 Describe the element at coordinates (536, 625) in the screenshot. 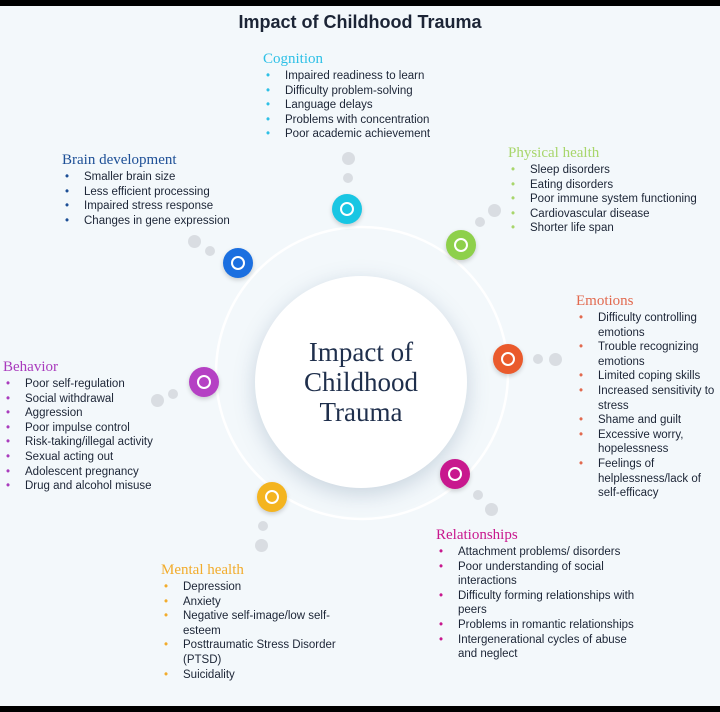

I see `list-item: Problems in romantic relationships` at that location.